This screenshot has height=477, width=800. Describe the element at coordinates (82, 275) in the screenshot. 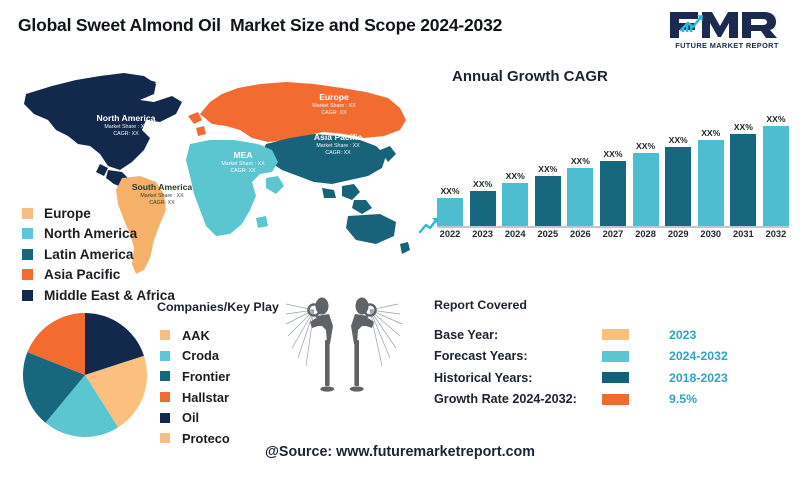

I see `region-legend-label: Asia Pacific` at that location.